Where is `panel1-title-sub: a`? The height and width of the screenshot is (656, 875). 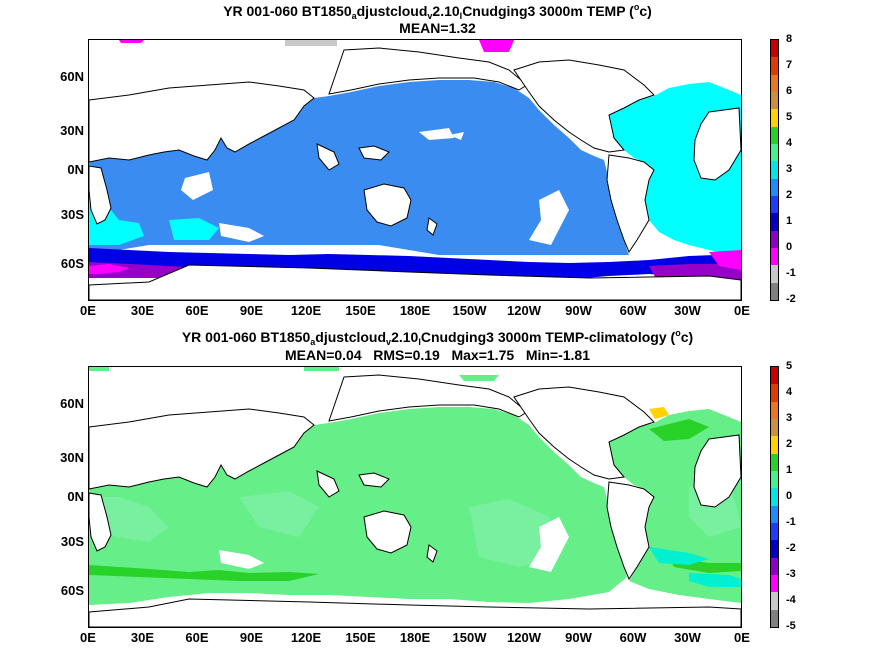
panel1-title-sub: a is located at coordinates (354, 16).